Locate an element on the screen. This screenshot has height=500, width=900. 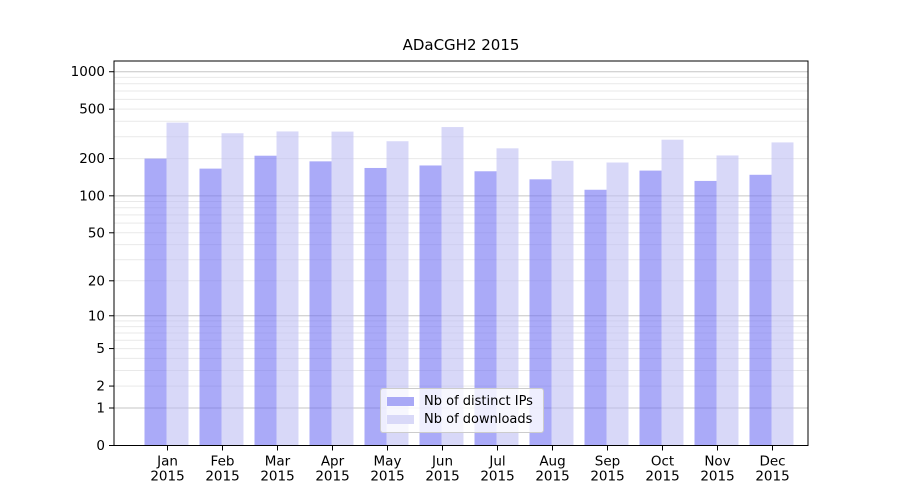
legend-swatch-distinct-ips is located at coordinates (400, 401).